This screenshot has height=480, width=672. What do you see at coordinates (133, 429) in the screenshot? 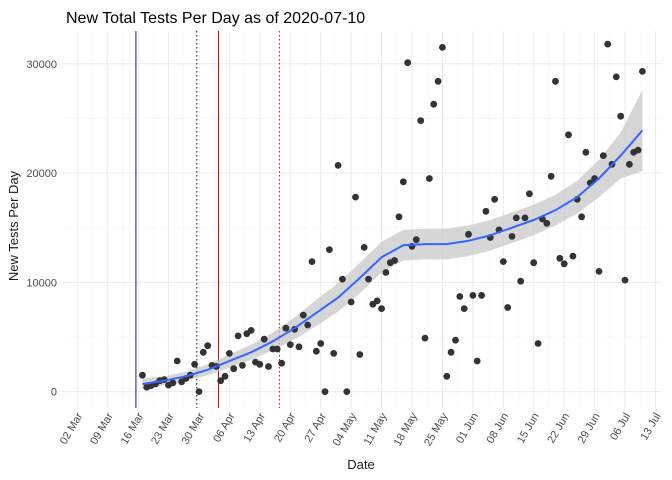
I see `x-tick-label: 16 Mar` at bounding box center [133, 429].